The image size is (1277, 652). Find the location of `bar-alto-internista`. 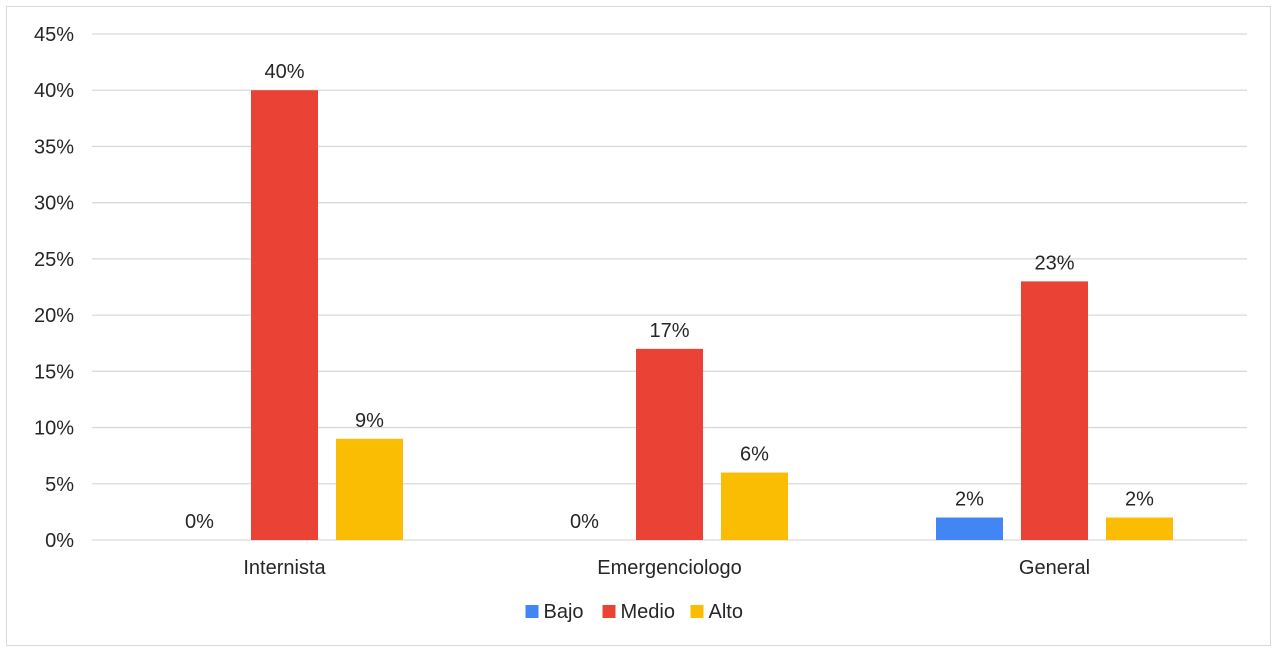

bar-alto-internista is located at coordinates (369, 489).